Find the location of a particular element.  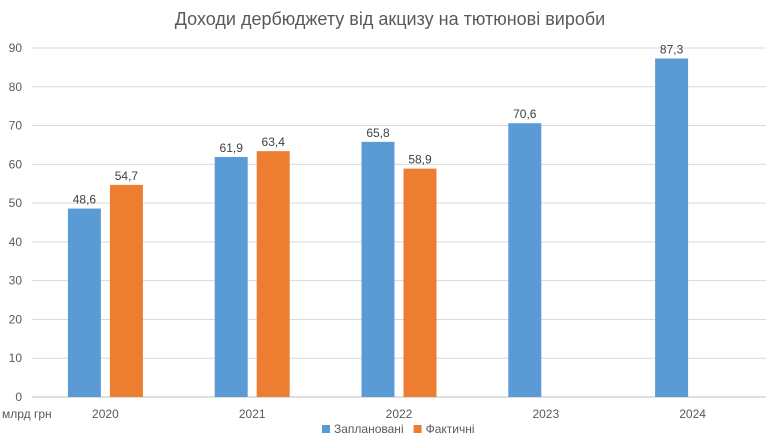

y-tick-label: 70 is located at coordinates (16, 126).